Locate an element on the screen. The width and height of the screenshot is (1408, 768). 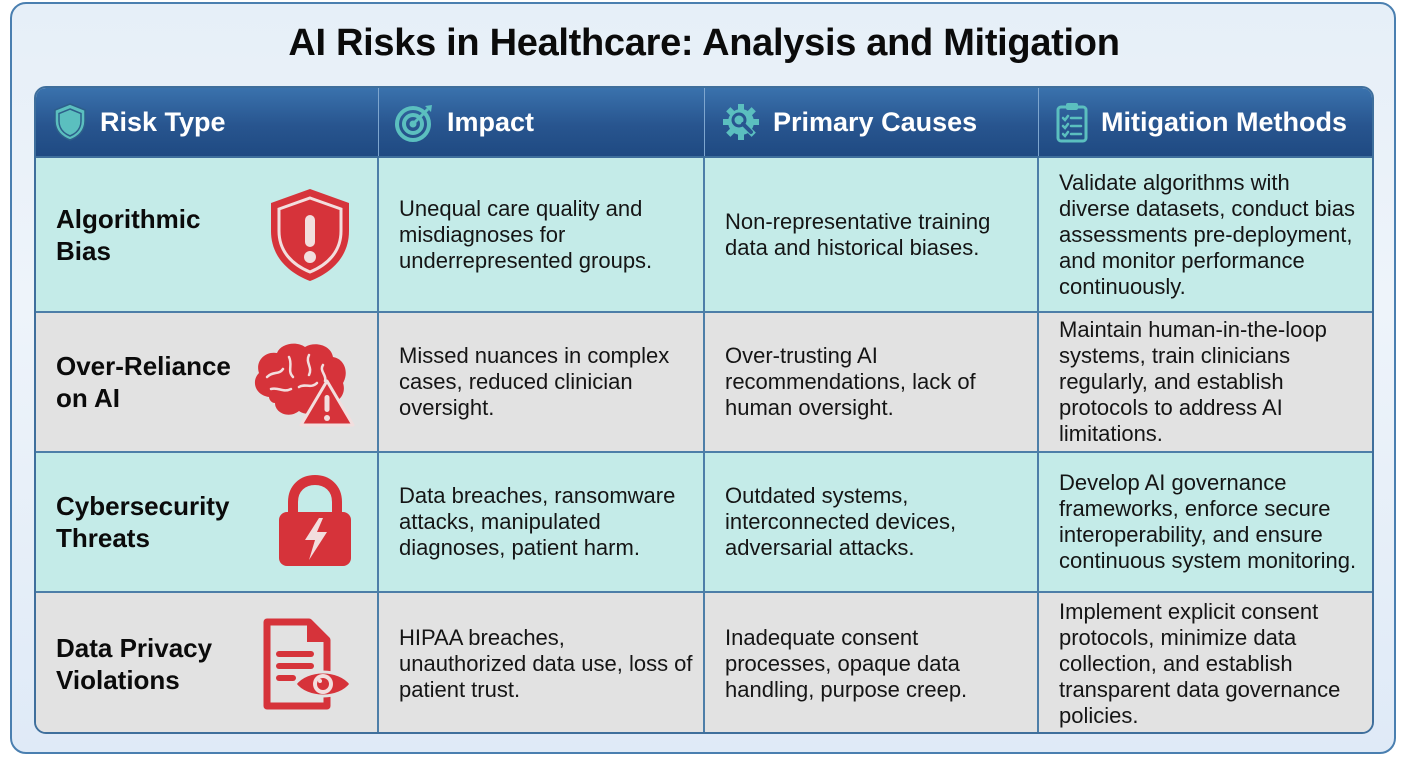
risk-type-cell: Algorithmic Bias is located at coordinates (207, 234).